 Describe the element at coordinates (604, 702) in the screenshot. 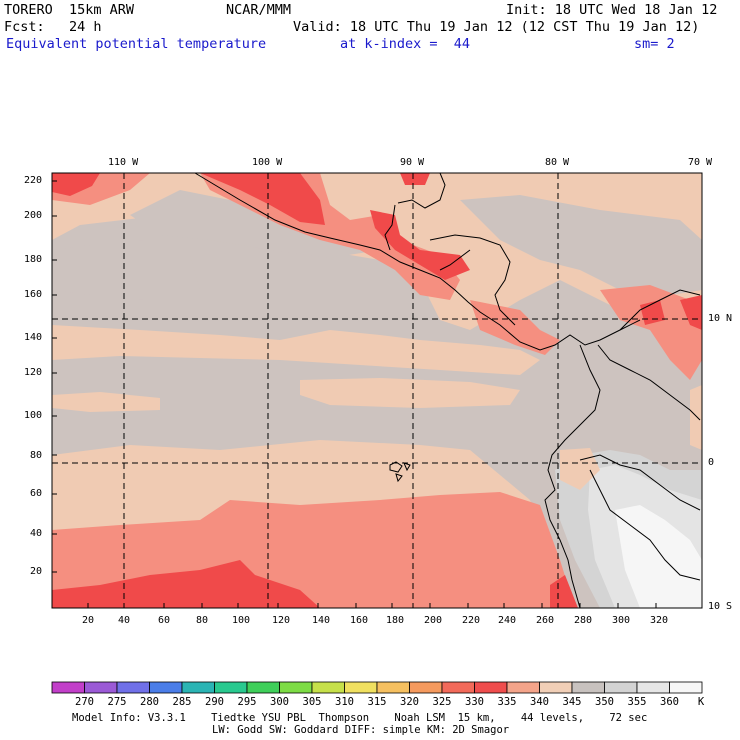

I see `colorbar-label: 350` at that location.